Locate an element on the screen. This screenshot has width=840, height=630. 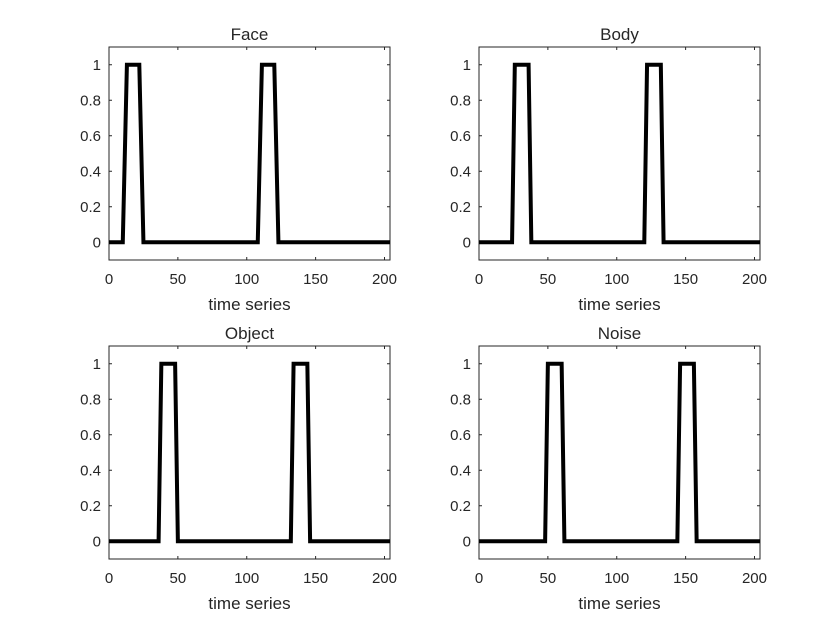
subplot-title: Body is located at coordinates (619, 34).